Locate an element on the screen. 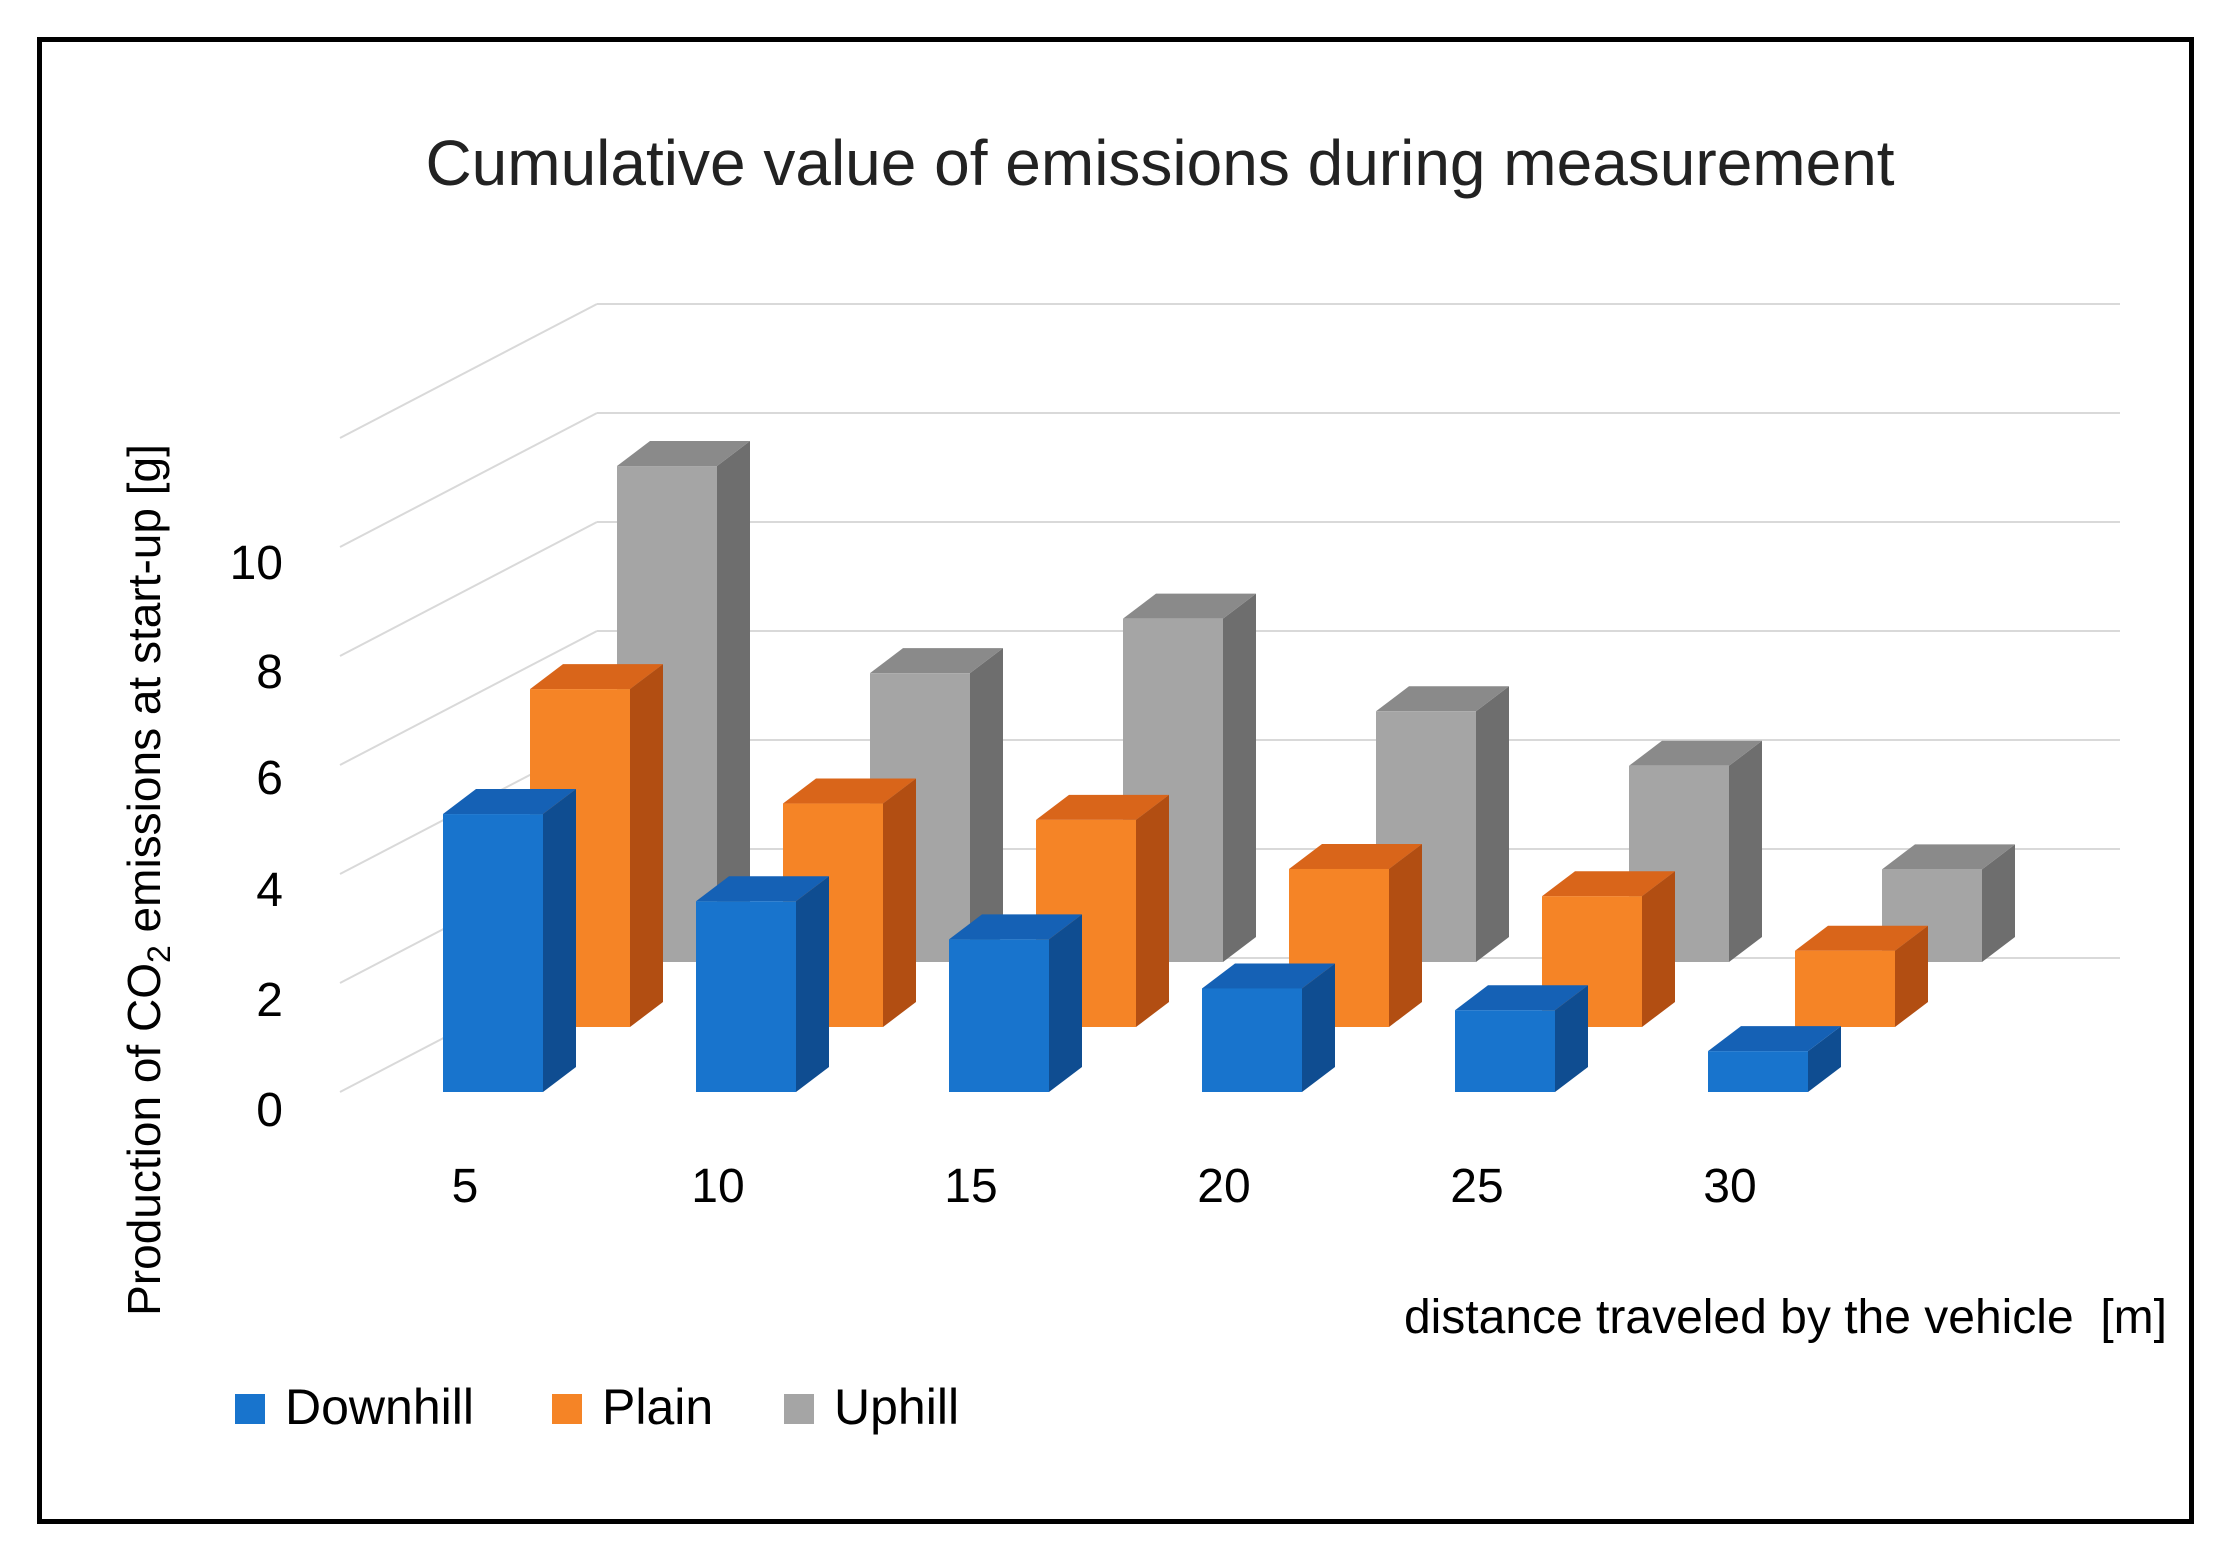 The width and height of the screenshot is (2231, 1563). legend-item-plain: Plain is located at coordinates (632, 1407).